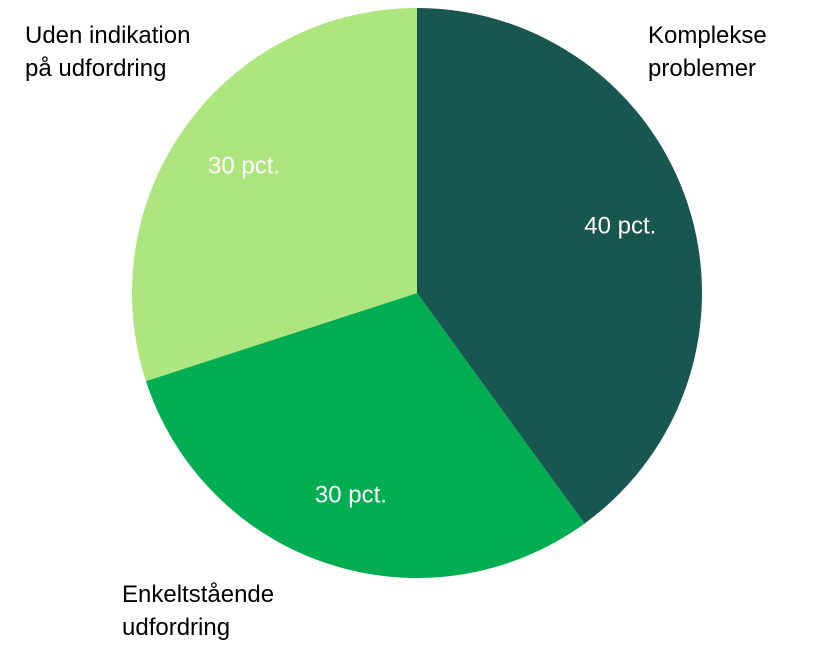 The width and height of the screenshot is (823, 649). What do you see at coordinates (707, 52) in the screenshot?
I see `category-label: Komplekse problemer` at bounding box center [707, 52].